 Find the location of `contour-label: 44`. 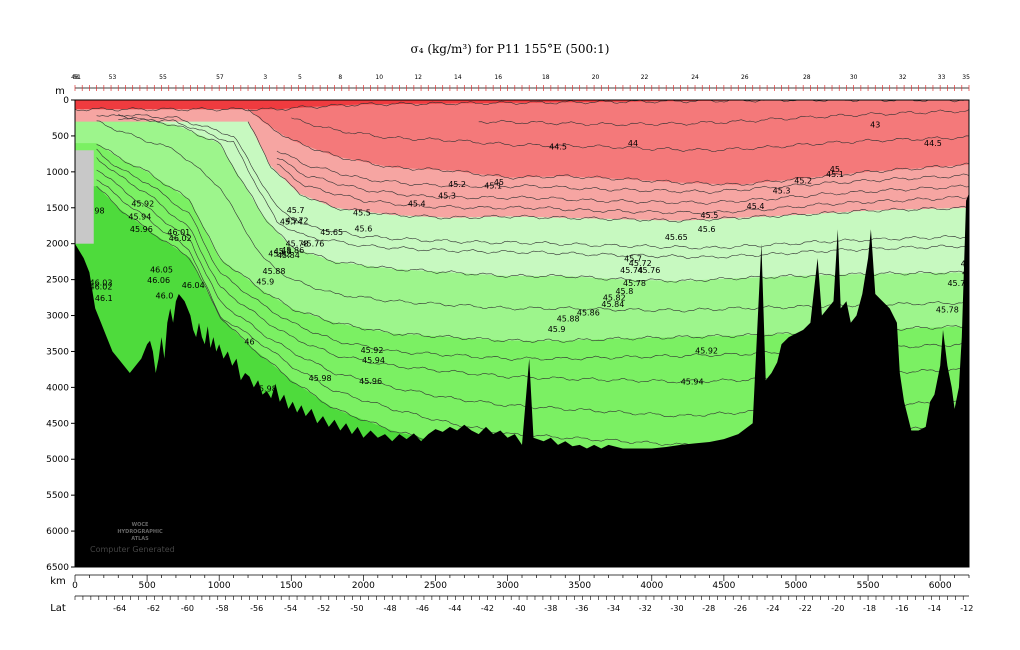

contour-label: 44 is located at coordinates (633, 143).